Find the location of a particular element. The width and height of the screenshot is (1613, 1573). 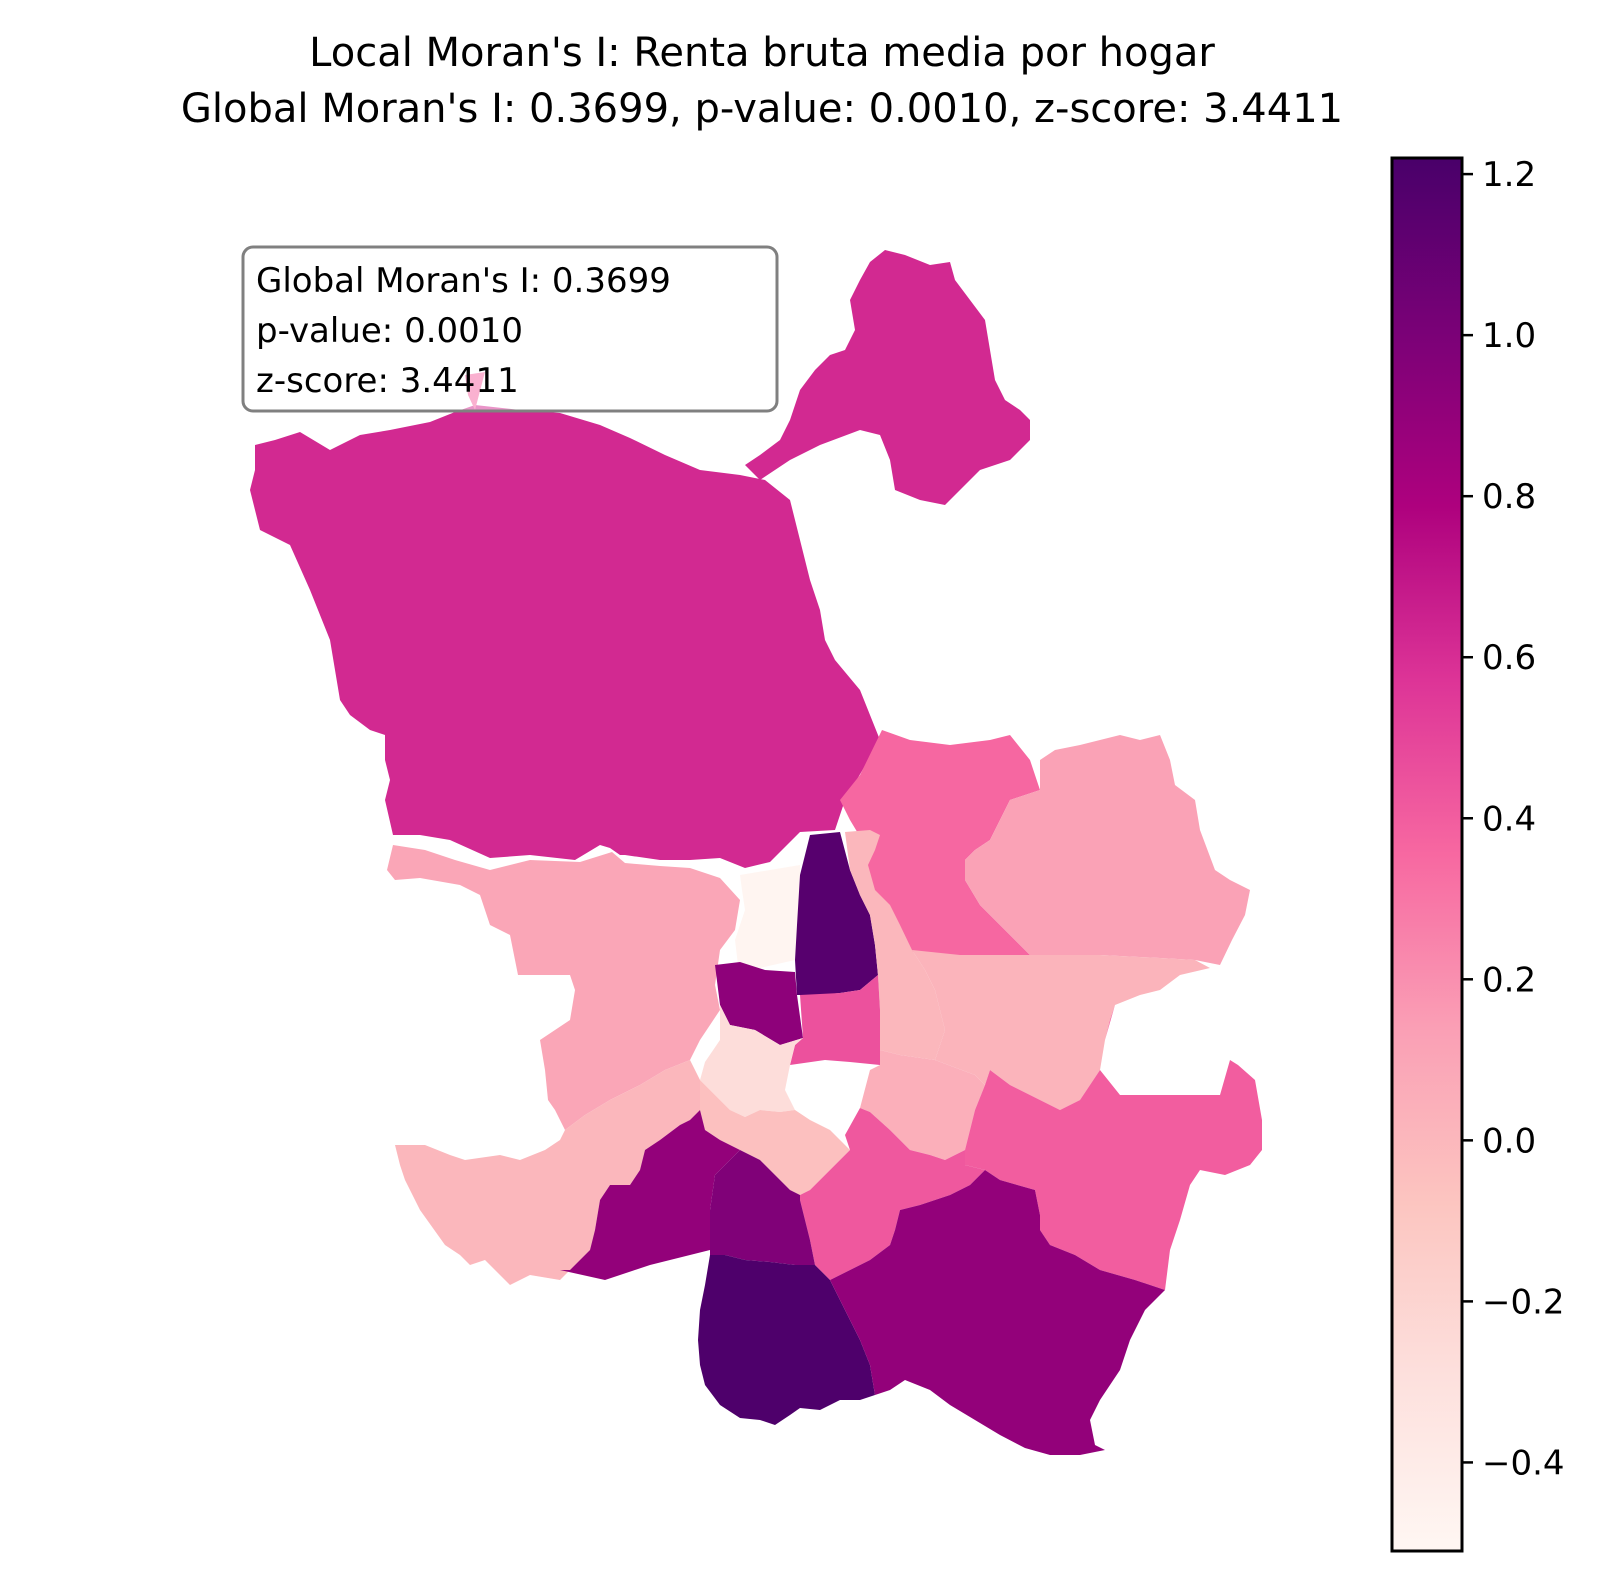

district-center-dark-west is located at coordinates (759, 1003).